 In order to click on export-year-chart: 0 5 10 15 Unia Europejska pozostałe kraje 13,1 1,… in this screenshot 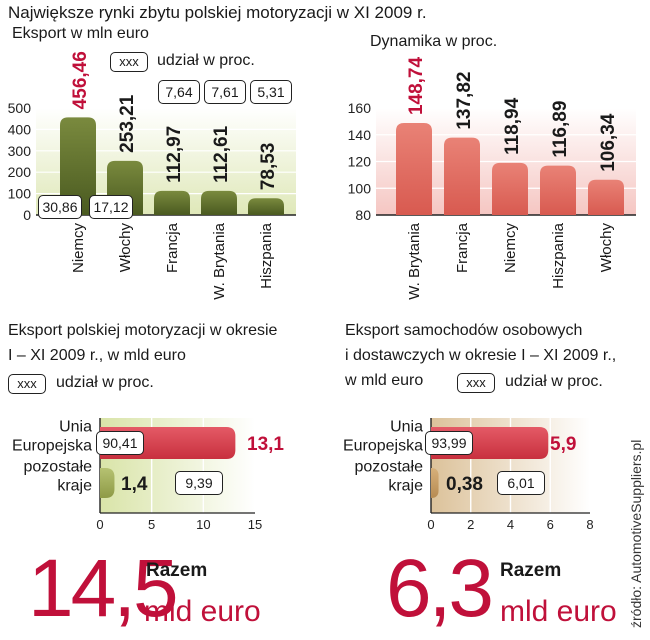, I will do `click(148, 475)`.